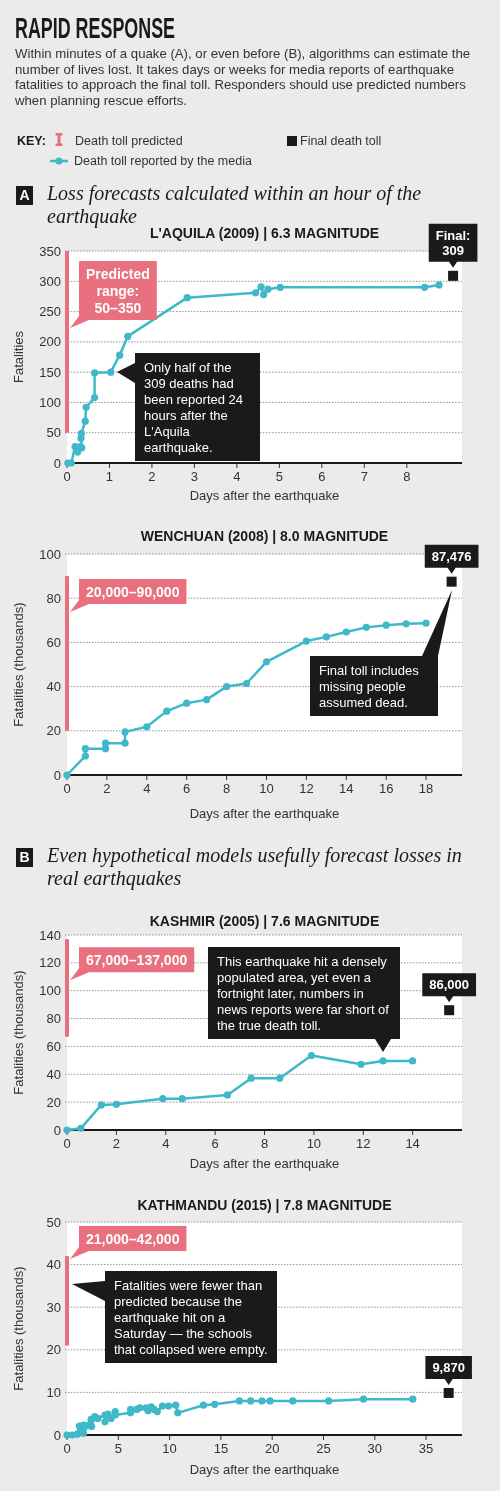  I want to click on x-tick-label: 1, so click(109, 476).